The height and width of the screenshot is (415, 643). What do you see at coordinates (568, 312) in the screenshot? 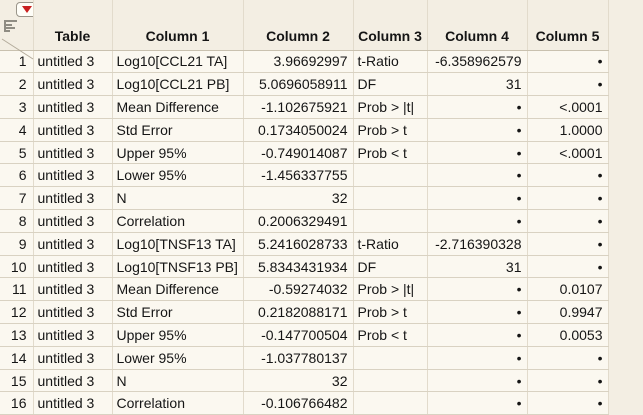
I see `cell-column5: 0.9947` at bounding box center [568, 312].